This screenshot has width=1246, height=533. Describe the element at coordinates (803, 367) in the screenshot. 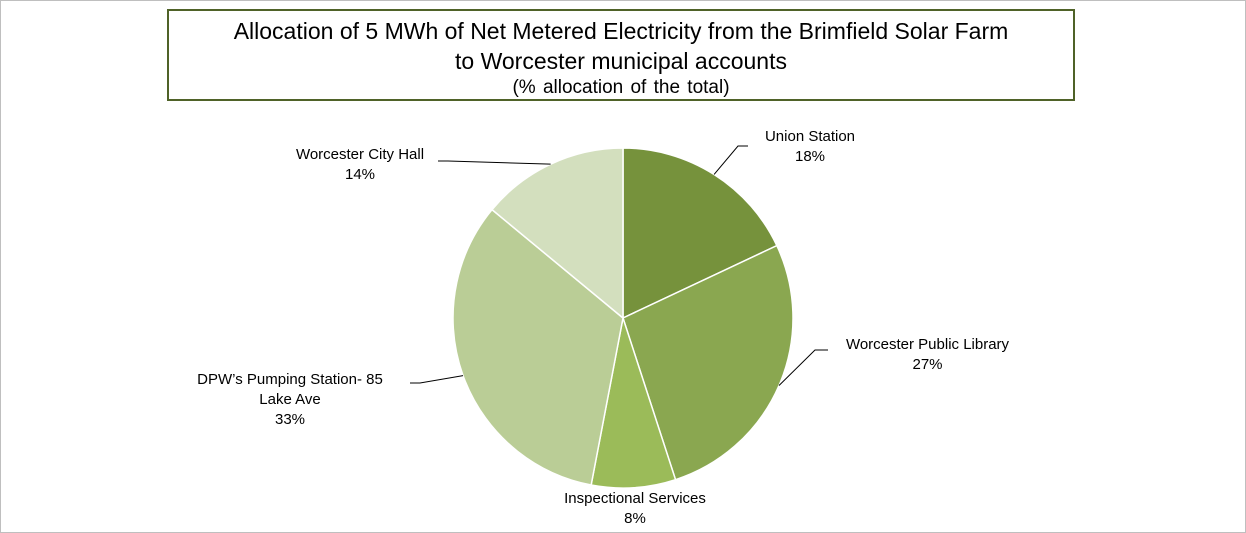

I see `leader-worcester-public-library` at that location.